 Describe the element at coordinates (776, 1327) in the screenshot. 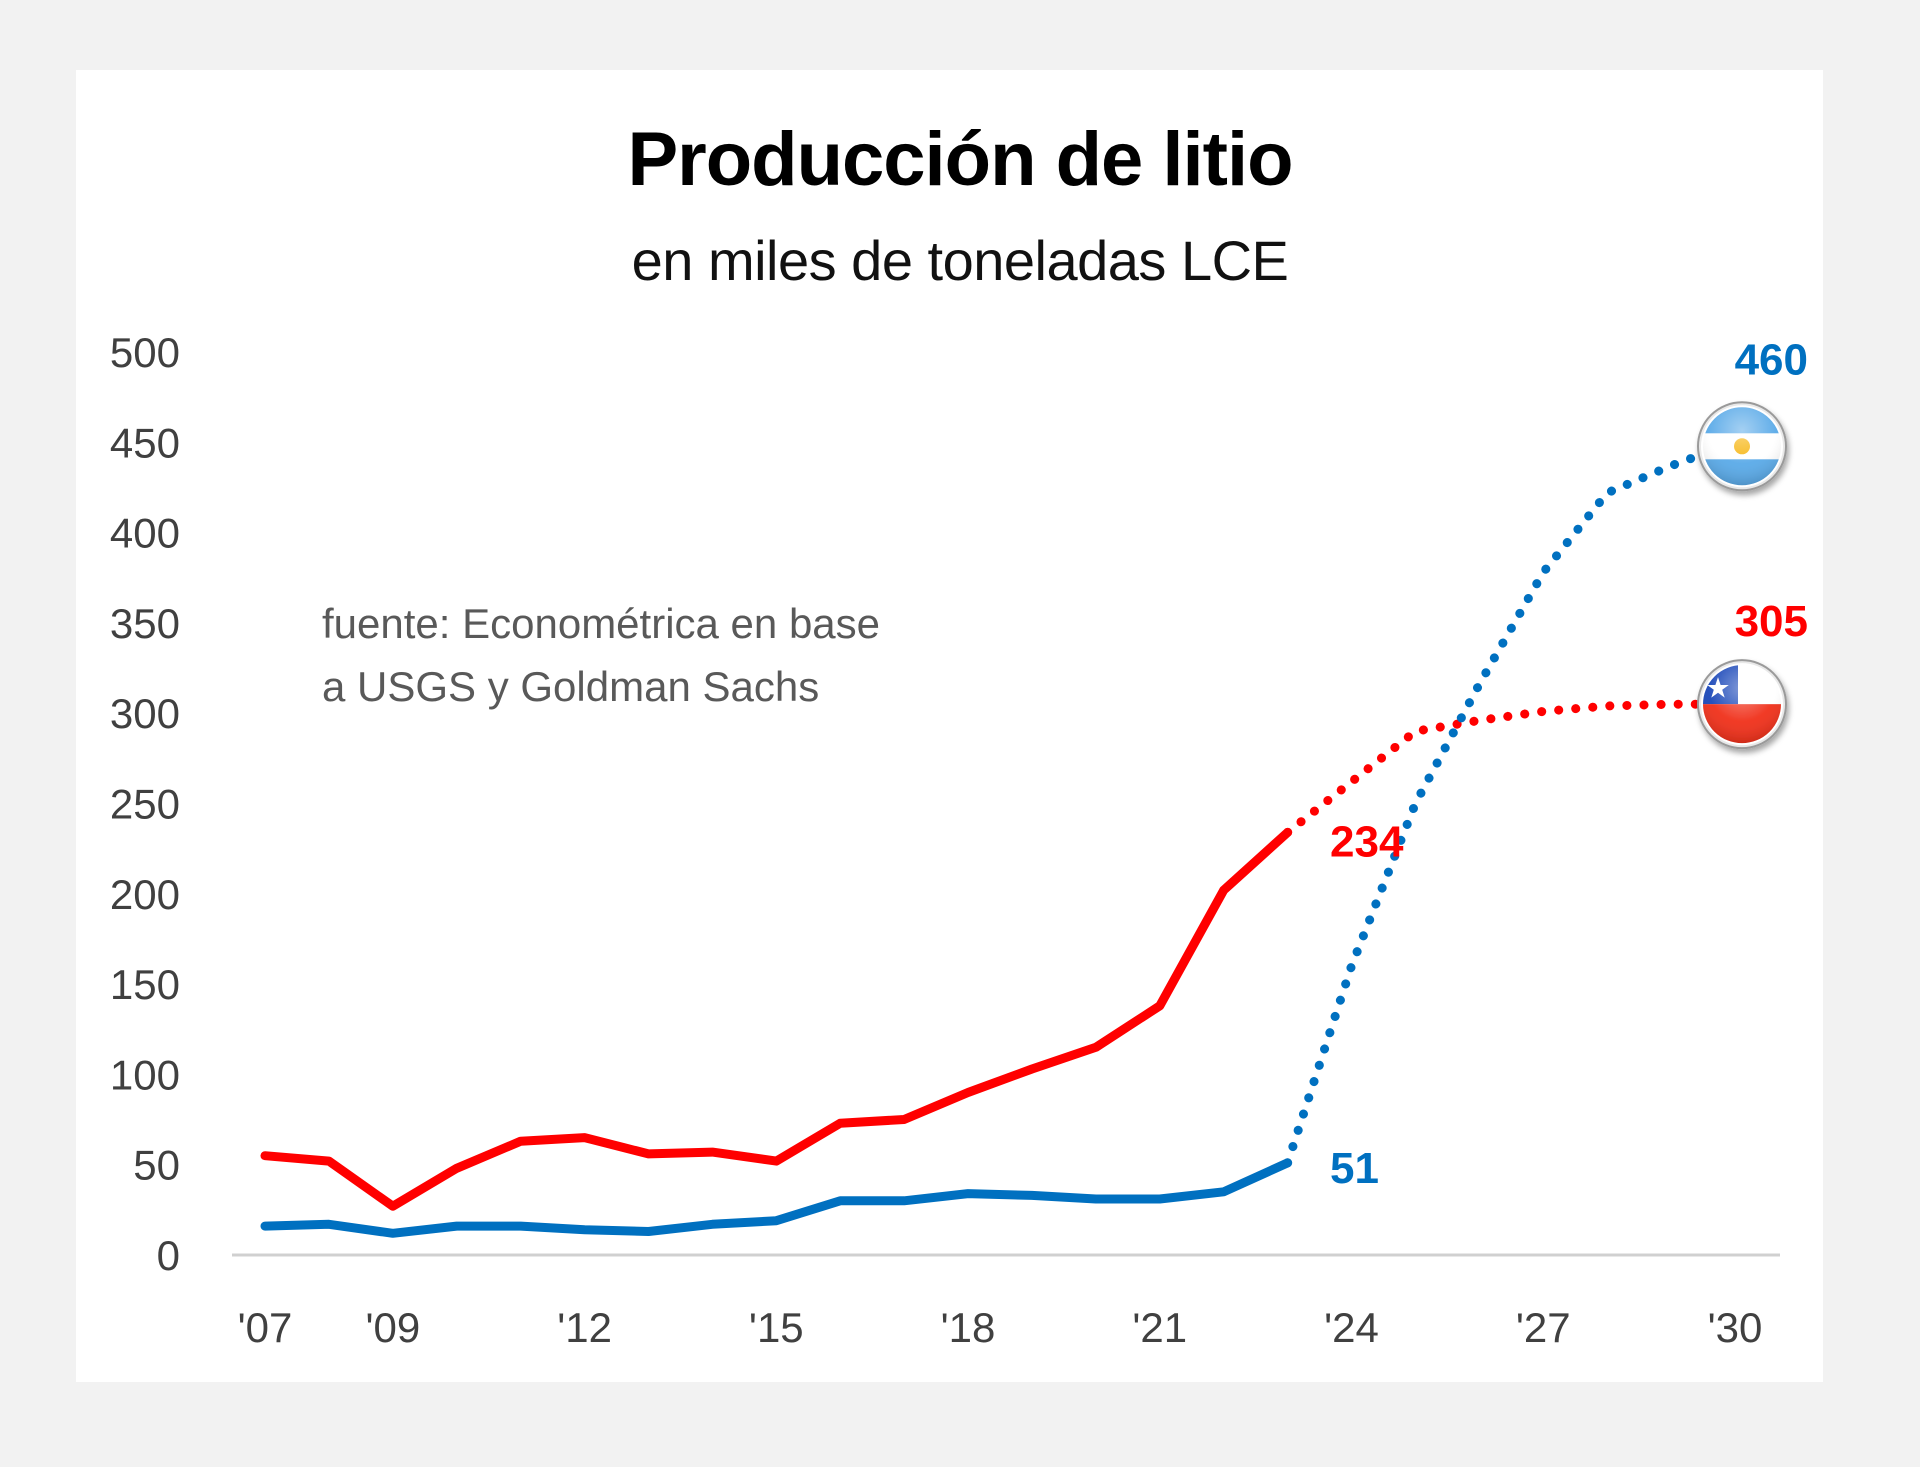

I see `x-tick-label: '15` at that location.